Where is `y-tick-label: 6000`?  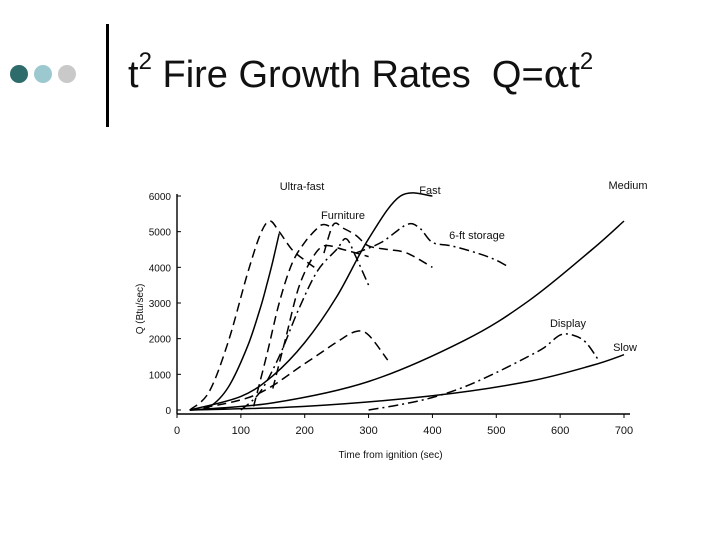 y-tick-label: 6000 is located at coordinates (160, 197).